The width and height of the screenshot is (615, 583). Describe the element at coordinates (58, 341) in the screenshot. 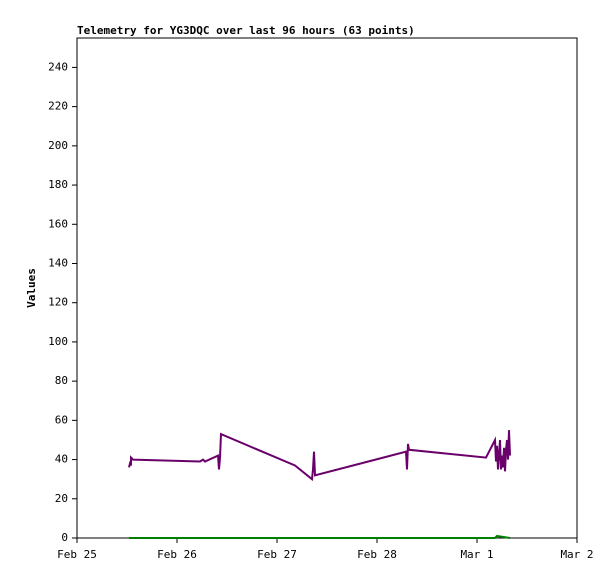

I see `y-tick-label: 100` at that location.